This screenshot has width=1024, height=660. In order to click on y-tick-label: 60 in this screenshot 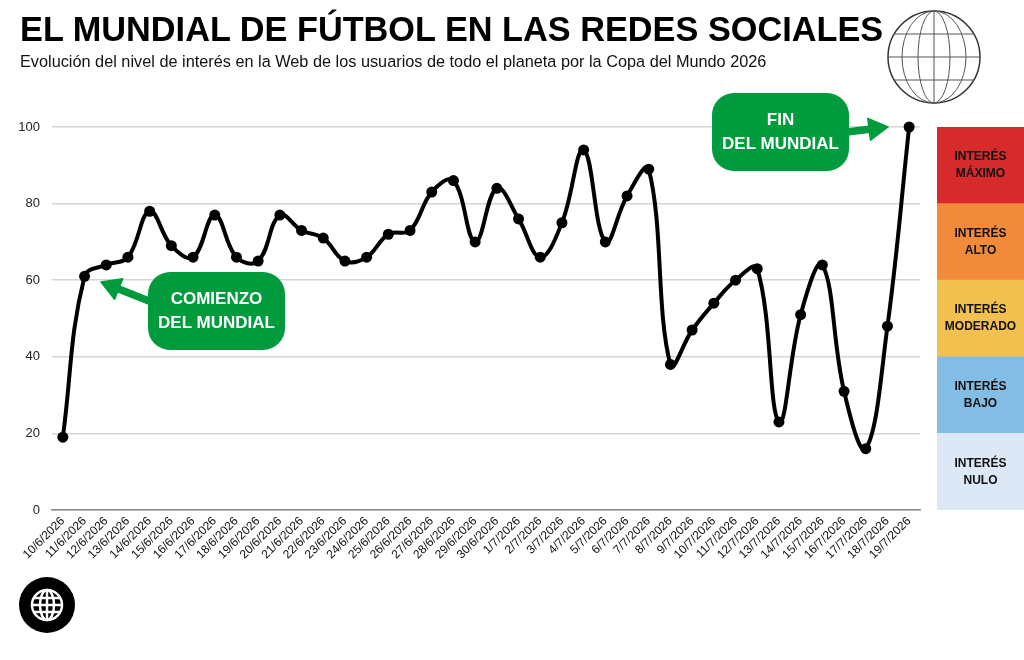, I will do `click(32, 279)`.